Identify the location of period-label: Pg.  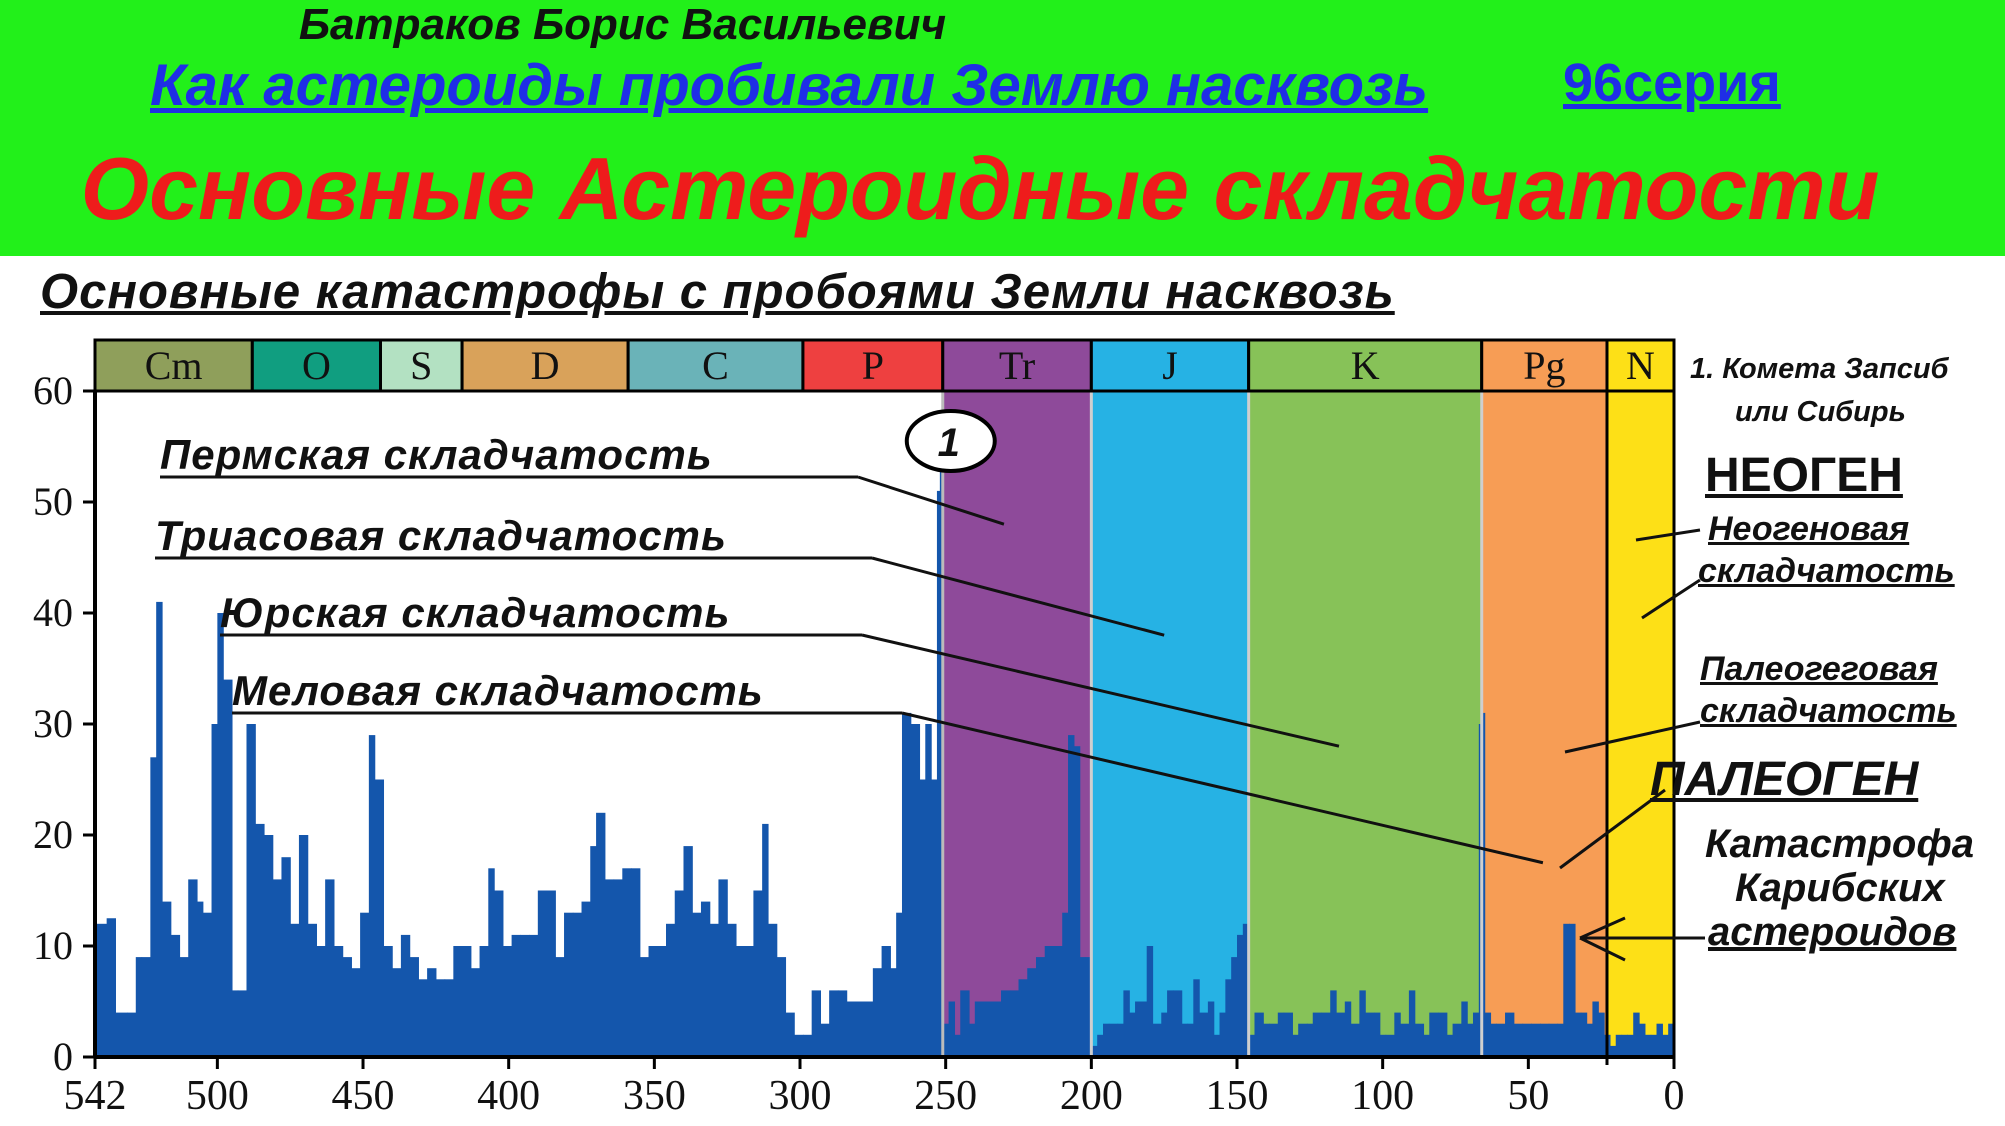
(1544, 365).